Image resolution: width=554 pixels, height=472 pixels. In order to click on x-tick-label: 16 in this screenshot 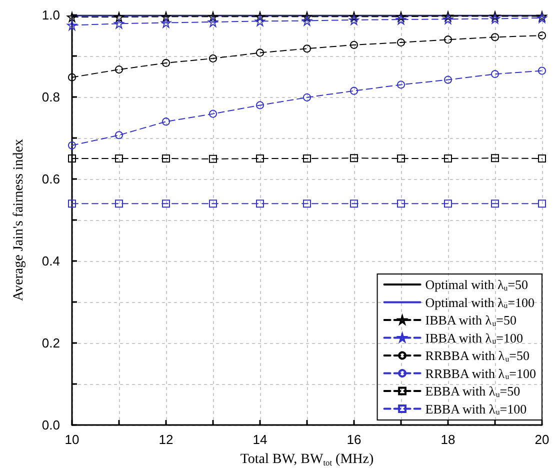, I will do `click(354, 439)`.